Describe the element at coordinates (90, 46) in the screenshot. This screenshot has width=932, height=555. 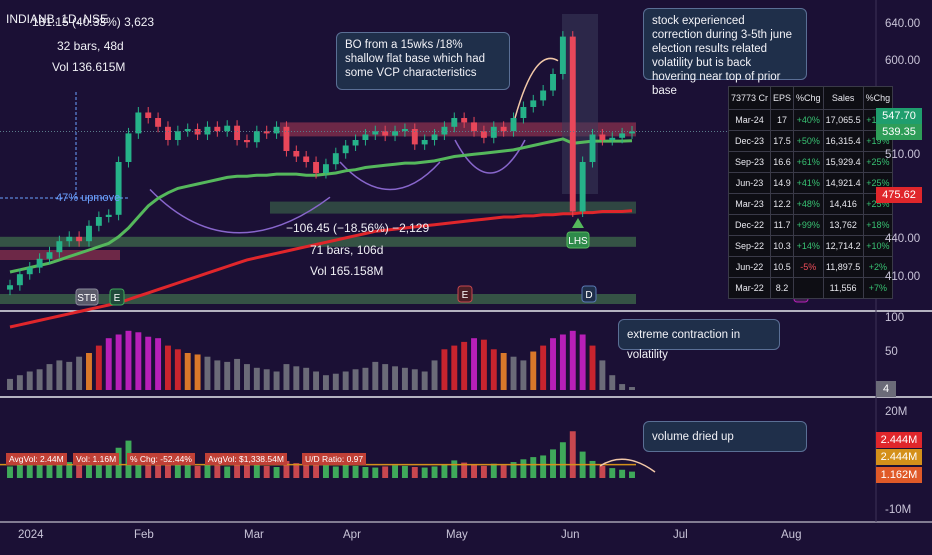
I see `rise-stat-2: 32 bars, 48d` at that location.